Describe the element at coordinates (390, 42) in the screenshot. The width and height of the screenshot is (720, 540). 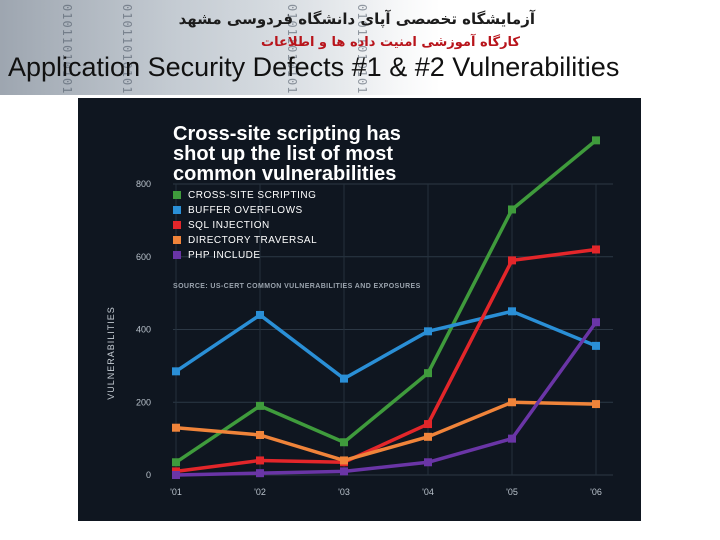
I see `lab-subtitle: کارگاه آموزشی امنیت داده ها و اطلاعات` at that location.